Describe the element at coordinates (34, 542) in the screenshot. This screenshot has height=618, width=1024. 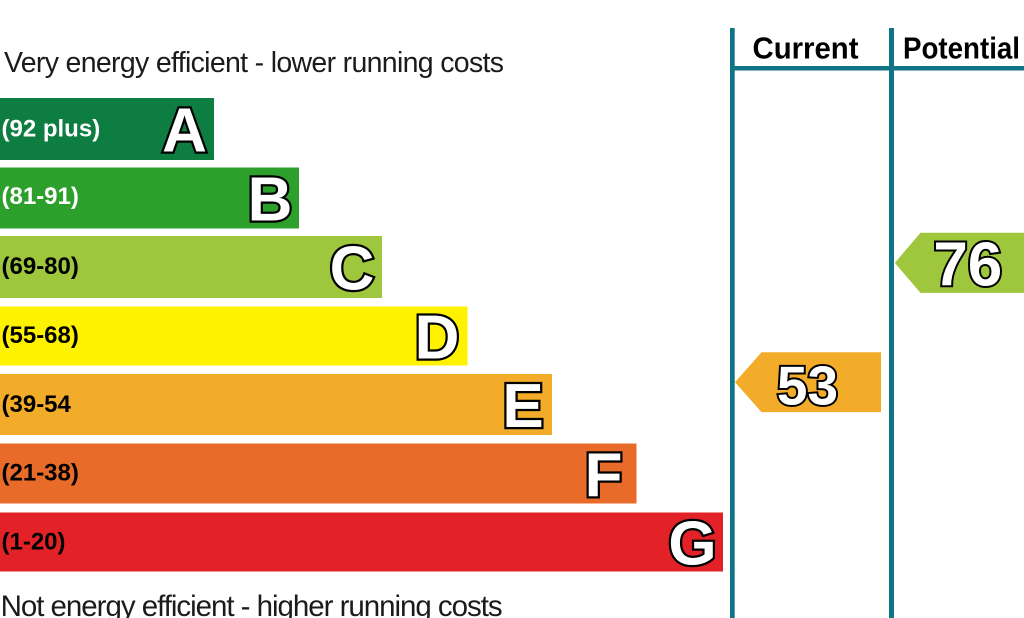
I see `svg-text: (1-20)` at that location.